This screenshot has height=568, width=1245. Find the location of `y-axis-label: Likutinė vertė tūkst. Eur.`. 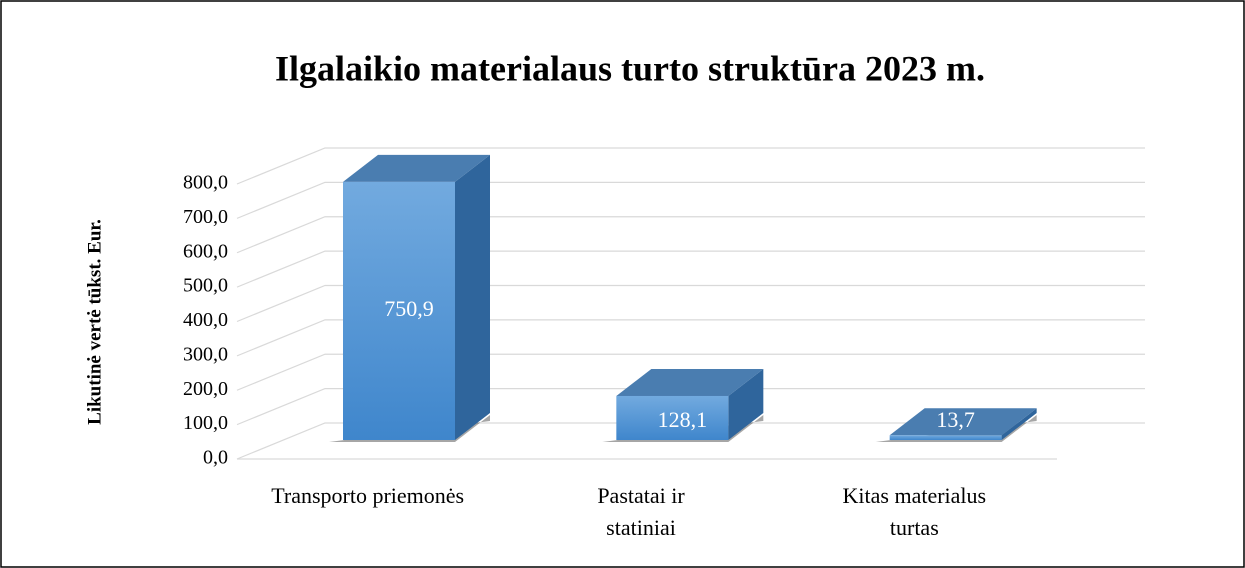

y-axis-label: Likutinė vertė tūkst. Eur. is located at coordinates (94, 322).